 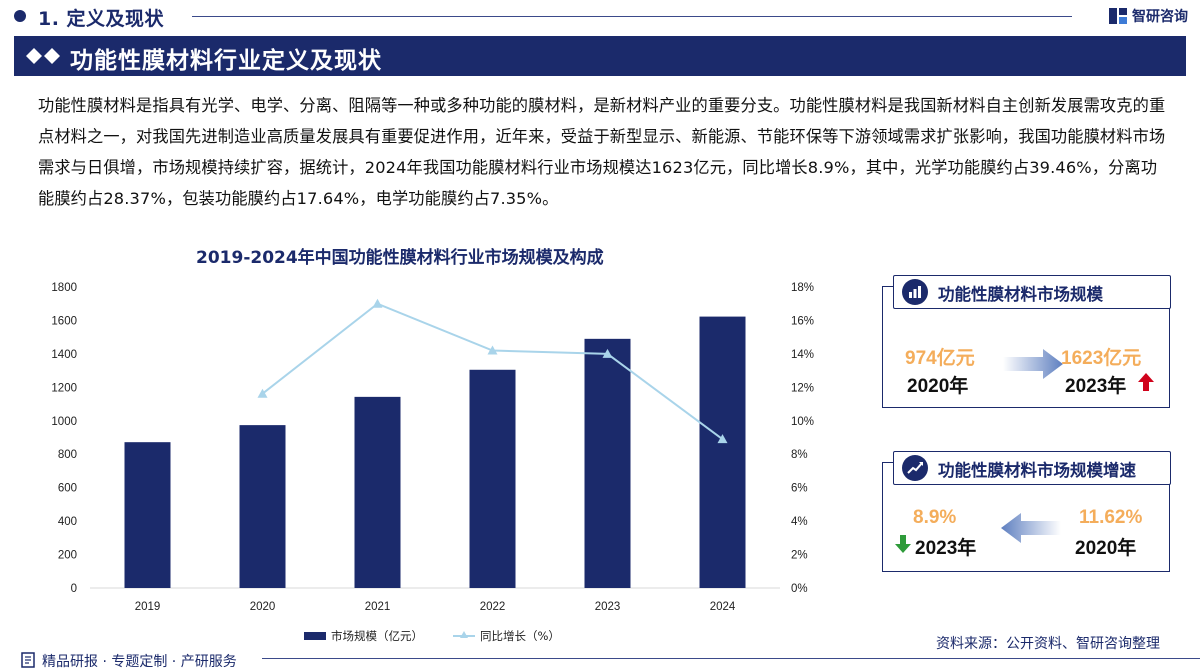 What do you see at coordinates (1160, 17) in the screenshot?
I see `brand-name: 智研咨询` at bounding box center [1160, 17].